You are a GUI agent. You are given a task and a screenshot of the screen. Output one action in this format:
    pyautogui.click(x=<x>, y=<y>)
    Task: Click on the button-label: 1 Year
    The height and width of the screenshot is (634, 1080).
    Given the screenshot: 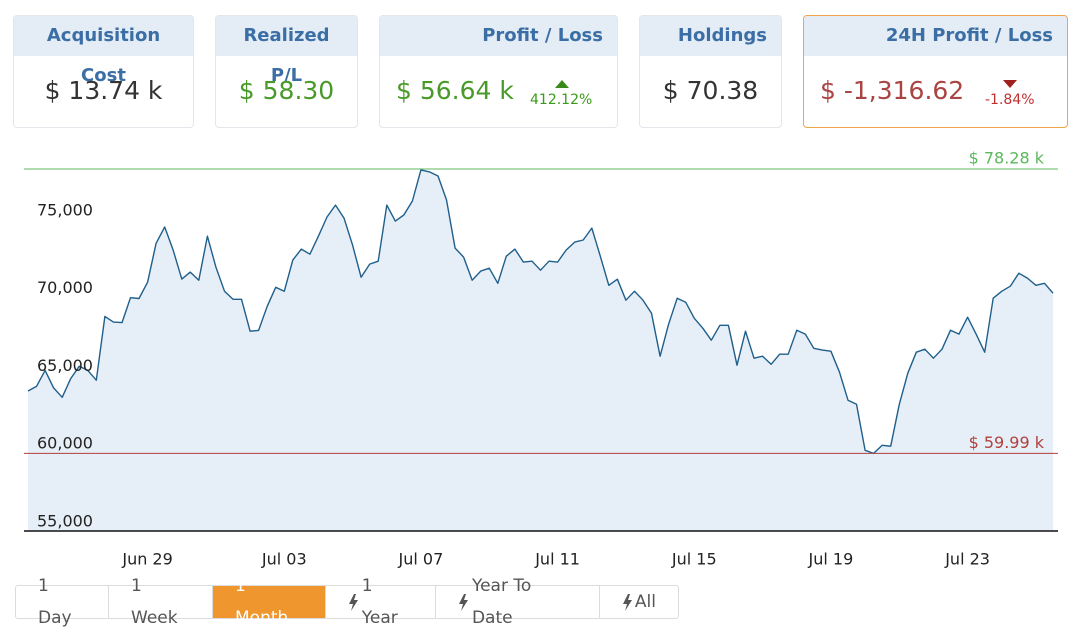 What is the action you would take?
    pyautogui.click(x=379, y=602)
    